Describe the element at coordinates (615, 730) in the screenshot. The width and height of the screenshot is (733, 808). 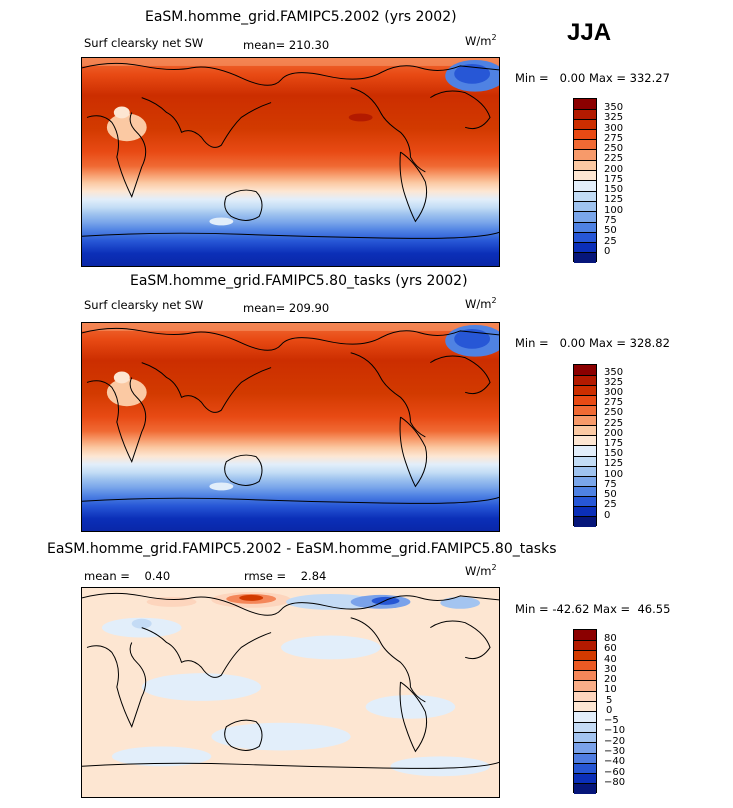
I see `panel-3-colorbar-label: −10` at that location.